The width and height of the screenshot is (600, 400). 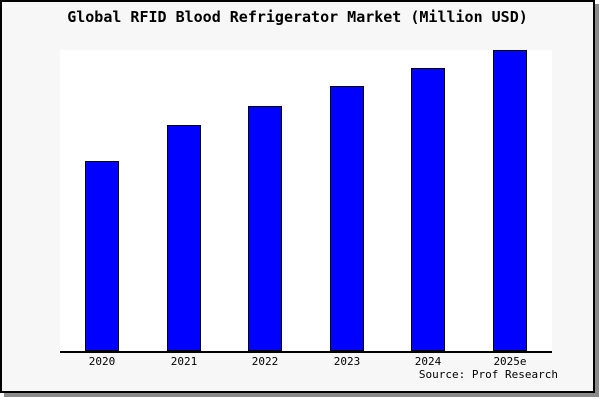 I want to click on x-tick-label-2021: 2021, so click(x=184, y=361).